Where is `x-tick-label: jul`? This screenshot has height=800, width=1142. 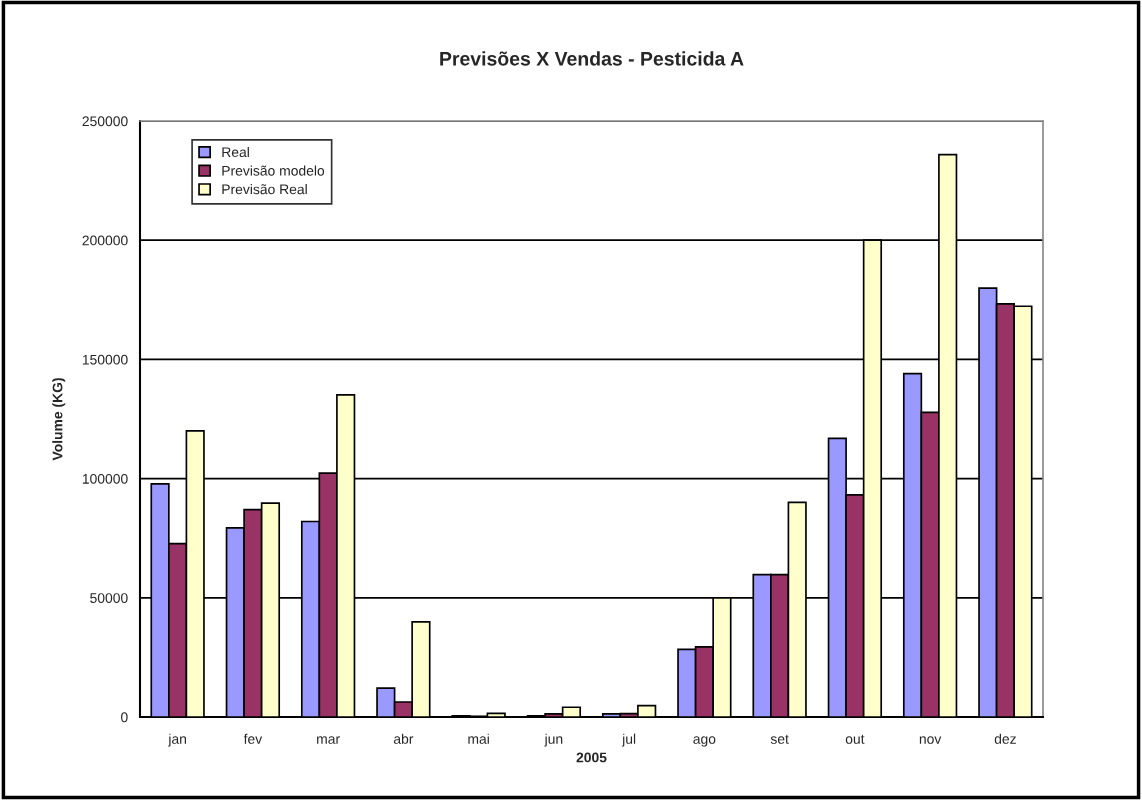
x-tick-label: jul is located at coordinates (628, 740).